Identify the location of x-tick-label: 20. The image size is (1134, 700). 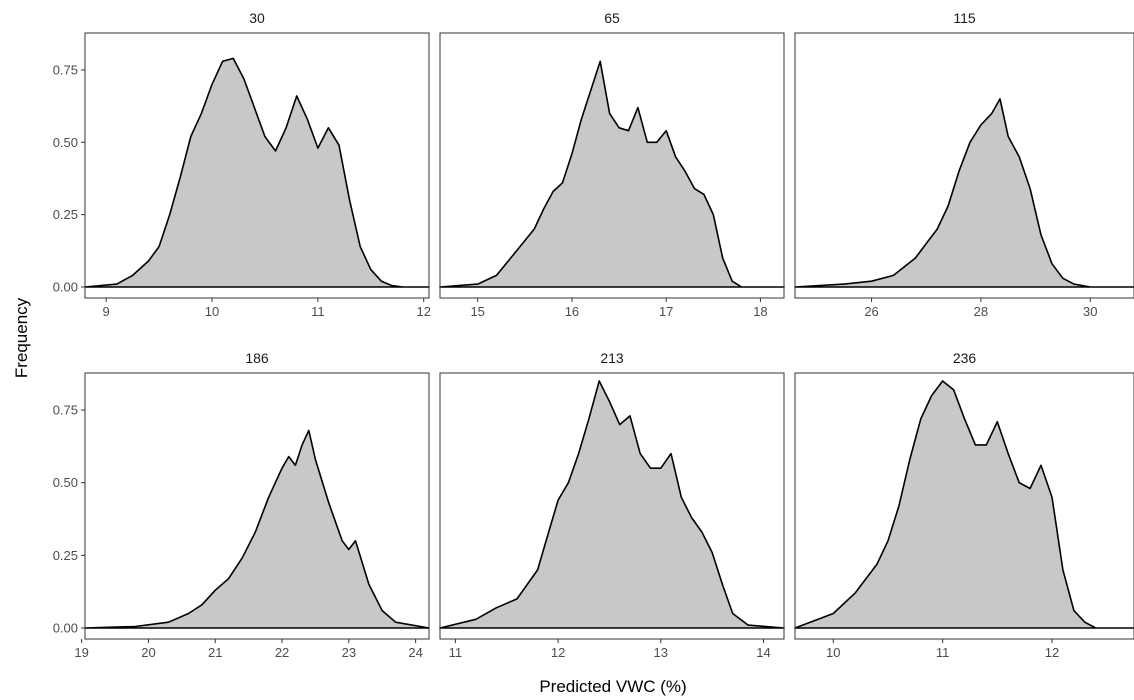
(148, 652).